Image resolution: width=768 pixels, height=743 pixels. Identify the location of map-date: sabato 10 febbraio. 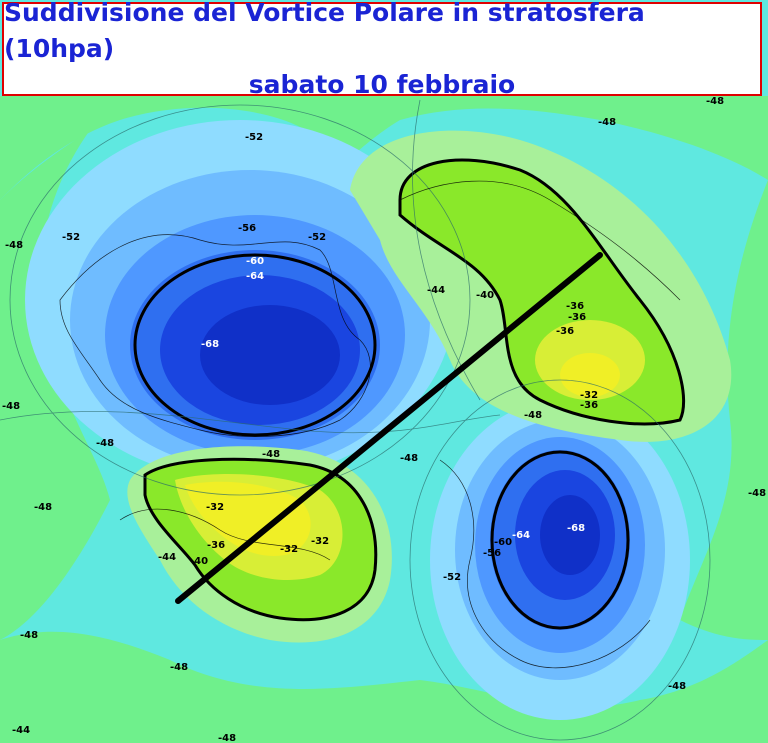
(382, 84).